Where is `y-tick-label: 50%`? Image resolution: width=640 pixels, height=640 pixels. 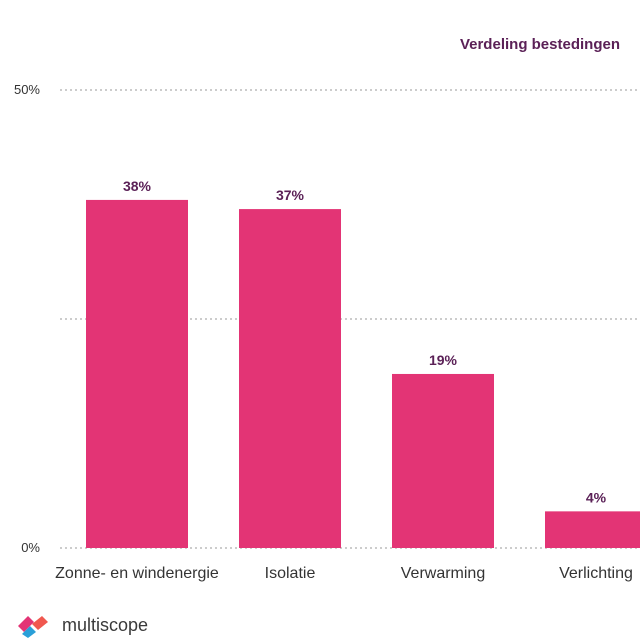
y-tick-label: 50% is located at coordinates (27, 89).